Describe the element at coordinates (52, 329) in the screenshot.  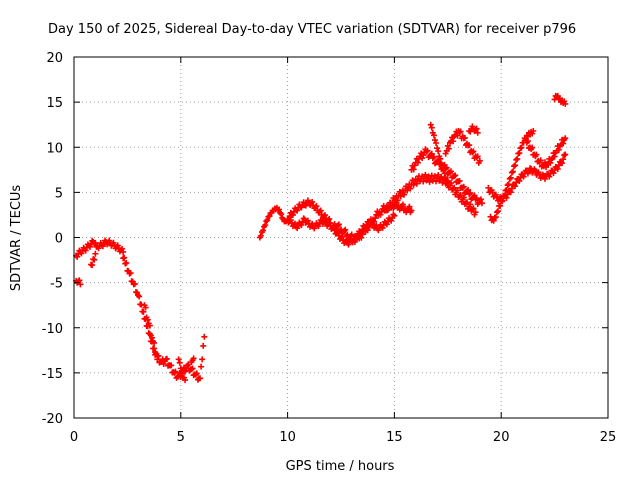
I see `y-tick-label: -10` at that location.